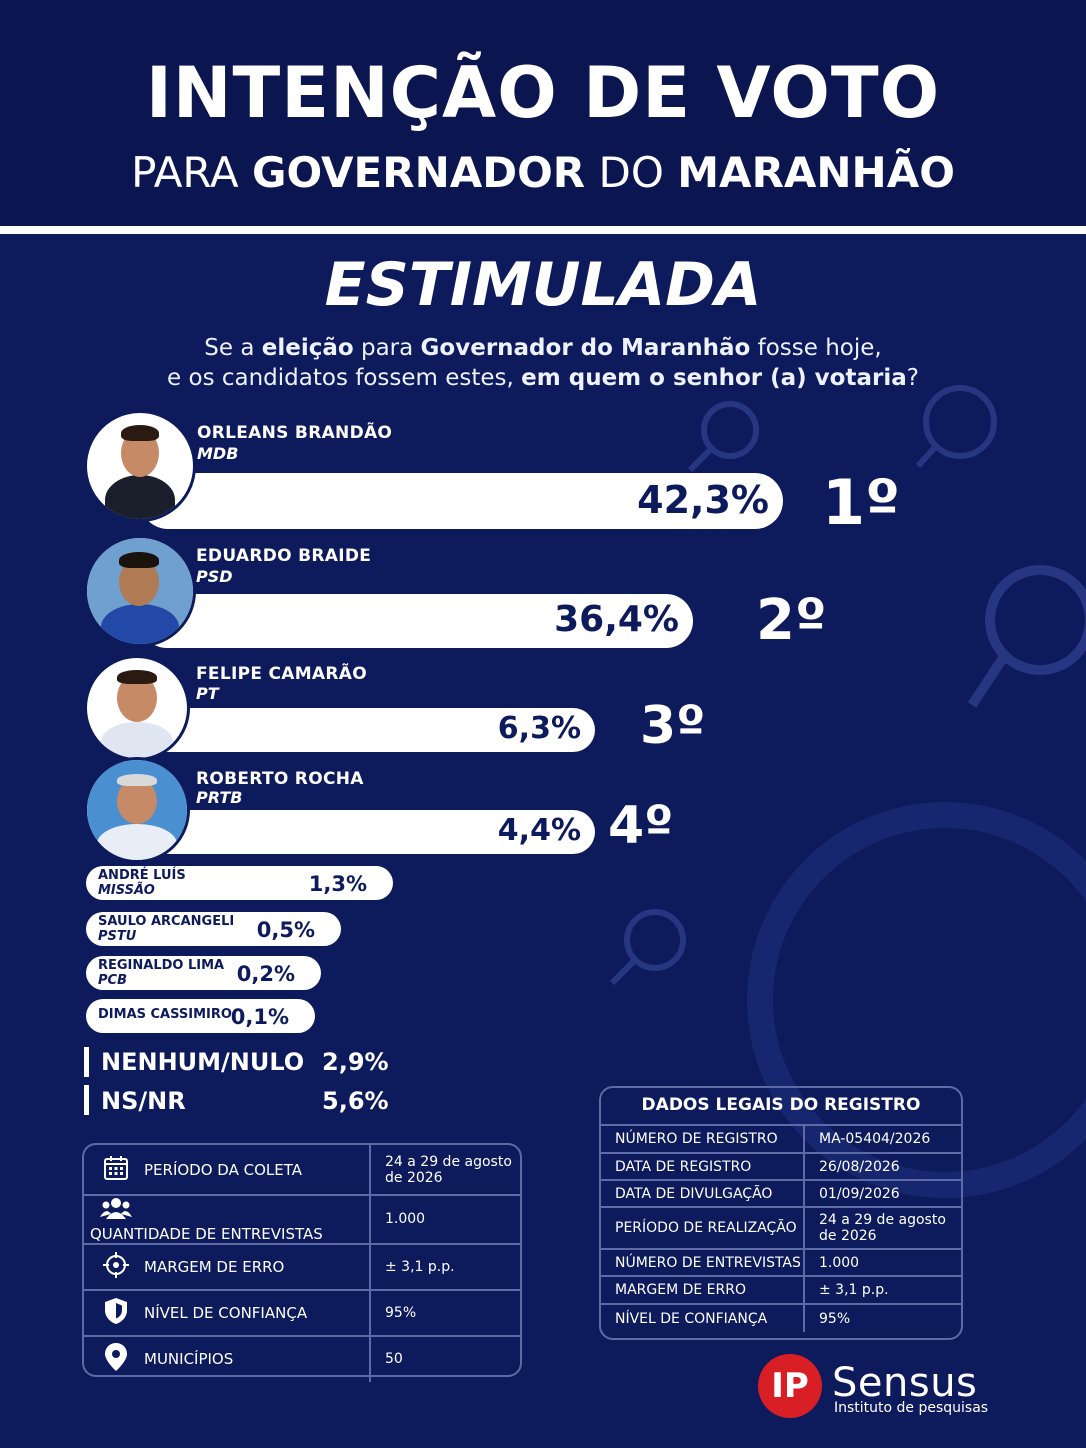 The width and height of the screenshot is (1086, 1448). Describe the element at coordinates (281, 674) in the screenshot. I see `candidate-name: FELIPE CAMARÃO` at that location.